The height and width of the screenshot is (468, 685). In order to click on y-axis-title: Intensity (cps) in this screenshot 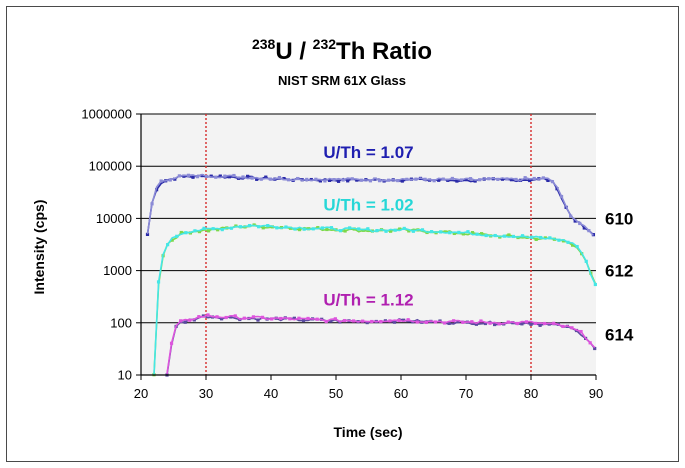, I will do `click(39, 247)`.